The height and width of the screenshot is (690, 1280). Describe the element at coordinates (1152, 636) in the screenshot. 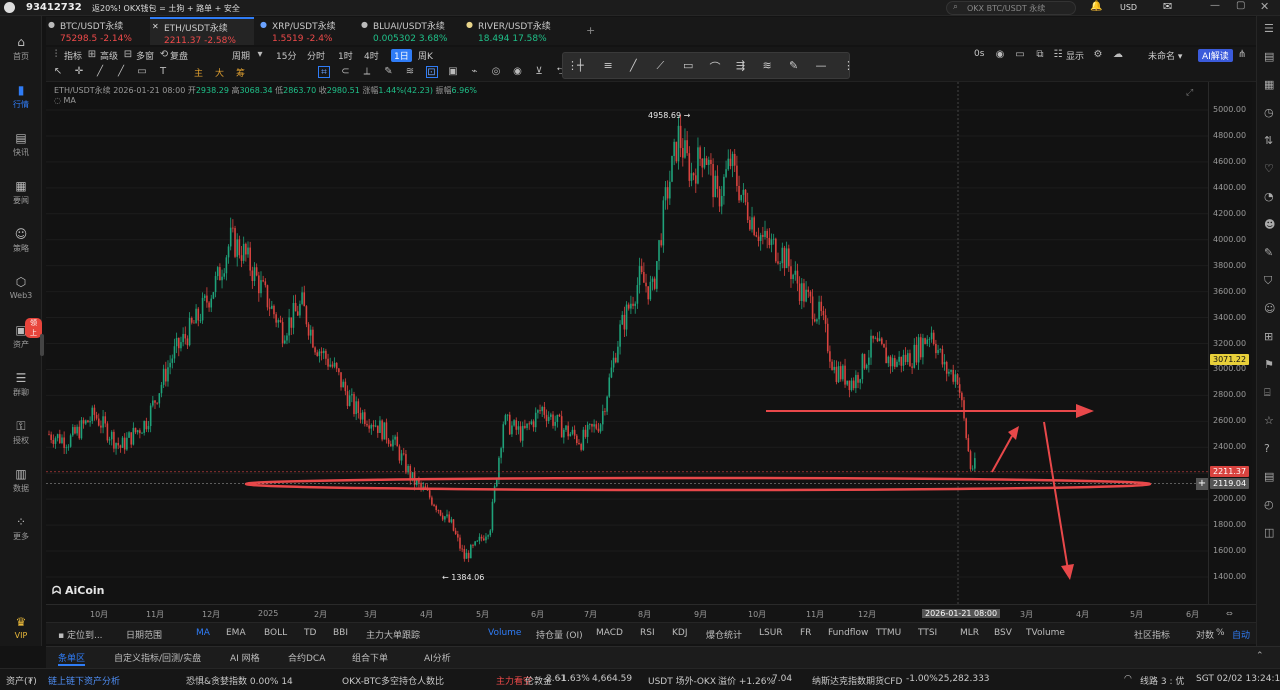

I see `indicator-option-0: 社区指标` at that location.